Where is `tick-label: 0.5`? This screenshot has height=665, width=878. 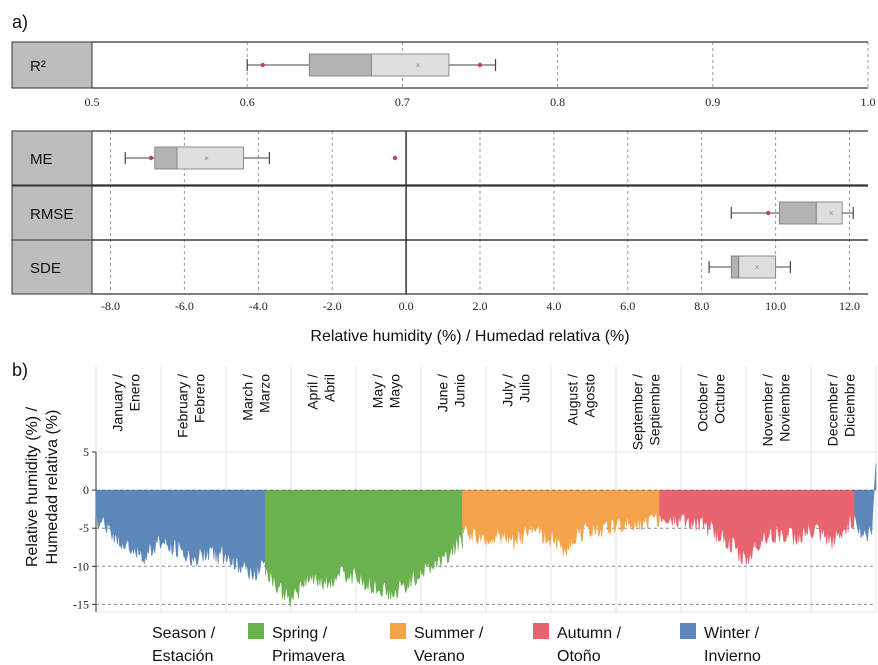 tick-label: 0.5 is located at coordinates (92, 102).